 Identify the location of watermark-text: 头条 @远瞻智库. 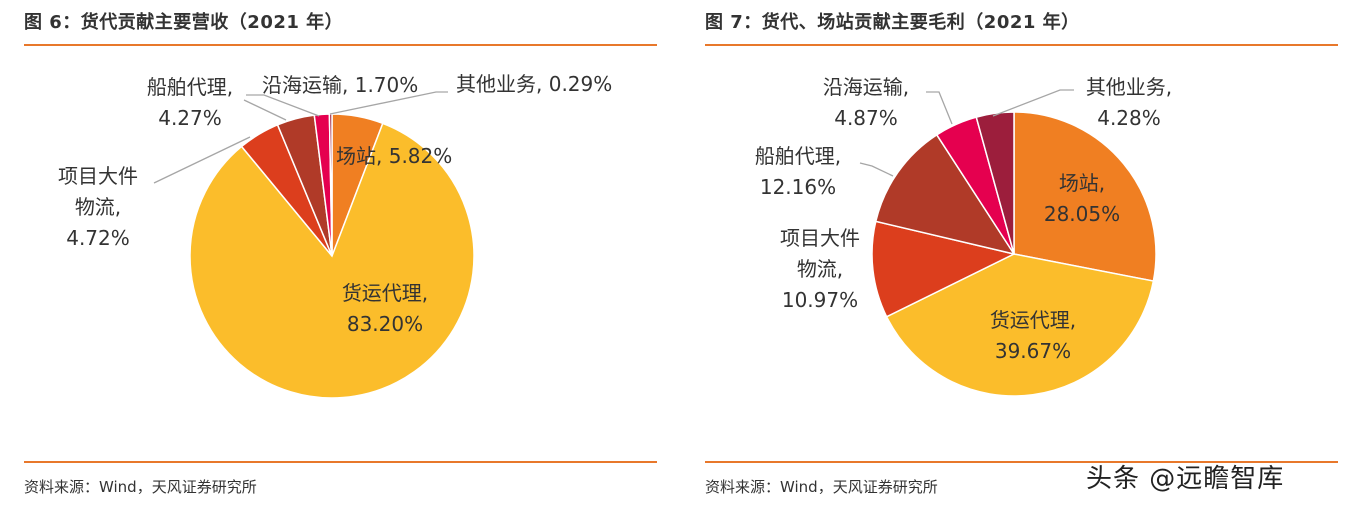
(1185, 479).